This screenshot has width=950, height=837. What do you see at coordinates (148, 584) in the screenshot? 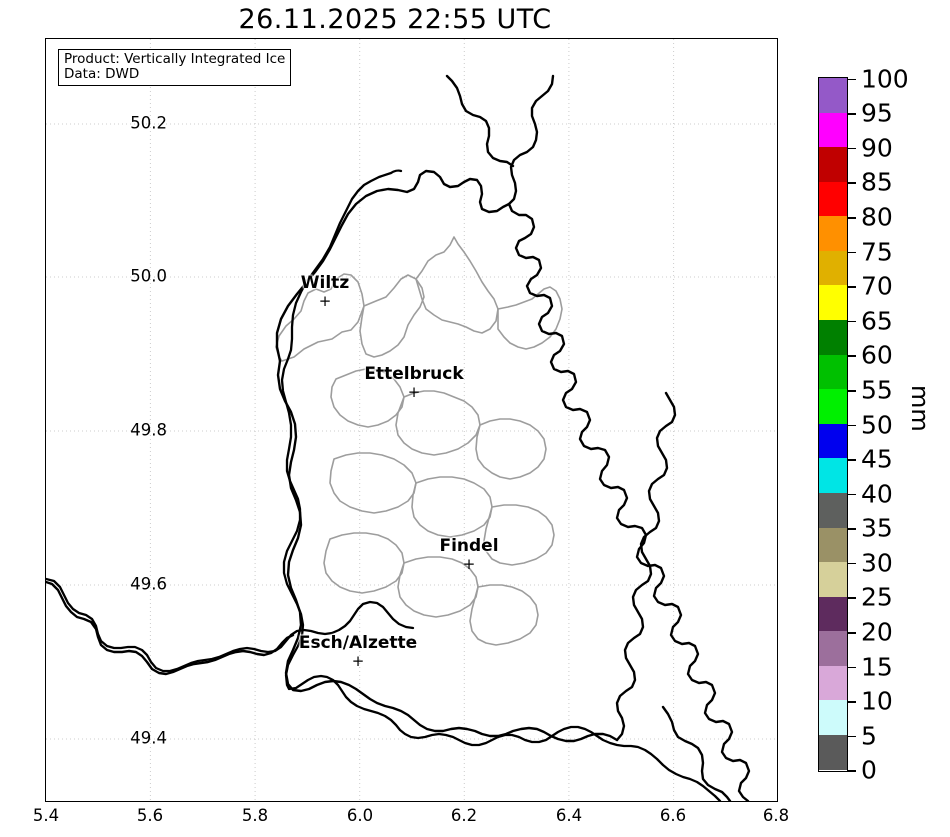
I see `y-axis-tick-label: 49.6` at bounding box center [148, 584].